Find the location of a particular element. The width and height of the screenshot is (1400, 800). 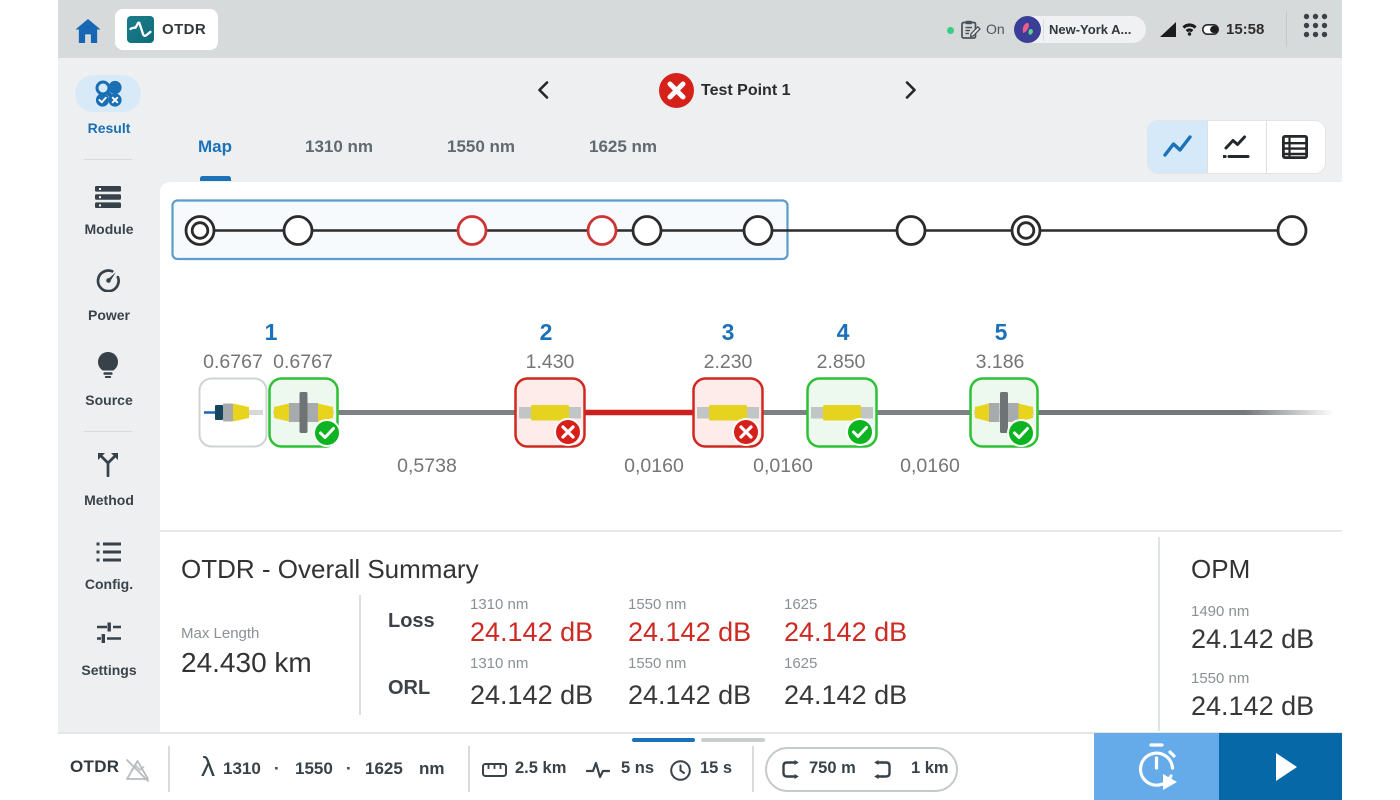

svg-text: 4 is located at coordinates (843, 332).